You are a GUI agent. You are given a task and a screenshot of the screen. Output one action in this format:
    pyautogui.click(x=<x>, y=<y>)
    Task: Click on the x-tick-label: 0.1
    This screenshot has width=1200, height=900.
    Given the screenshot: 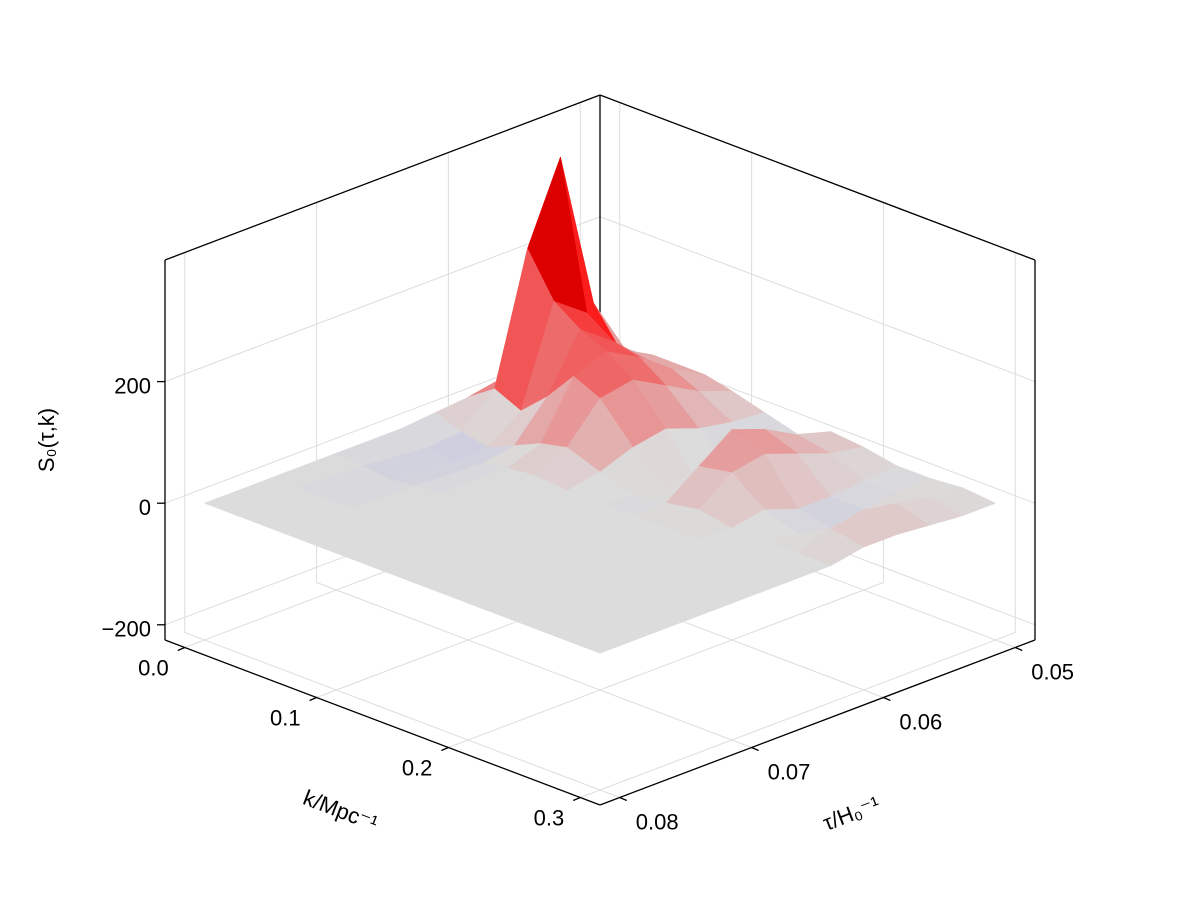 What is the action you would take?
    pyautogui.click(x=285, y=717)
    